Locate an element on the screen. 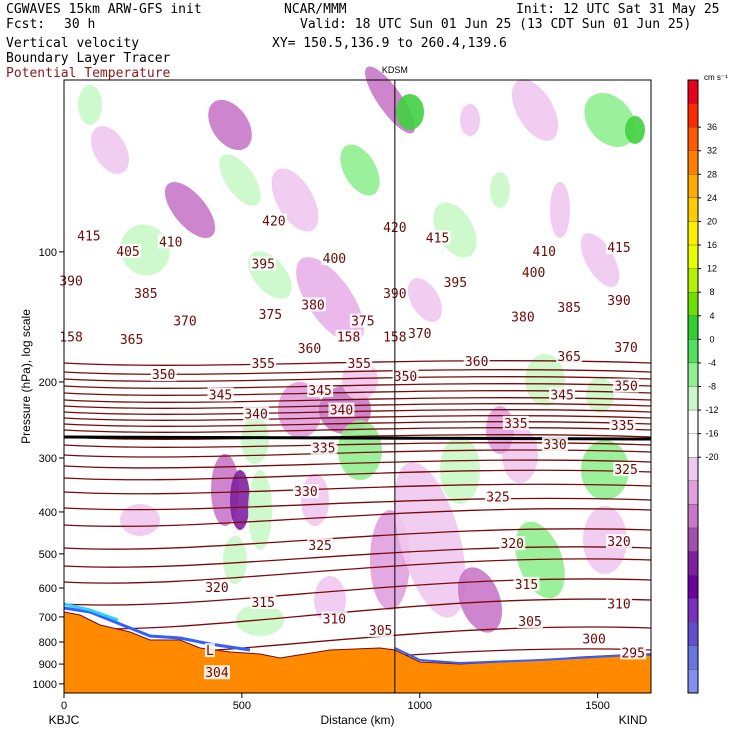 The width and height of the screenshot is (740, 740). x-axis-label: Distance (km) is located at coordinates (357, 720).